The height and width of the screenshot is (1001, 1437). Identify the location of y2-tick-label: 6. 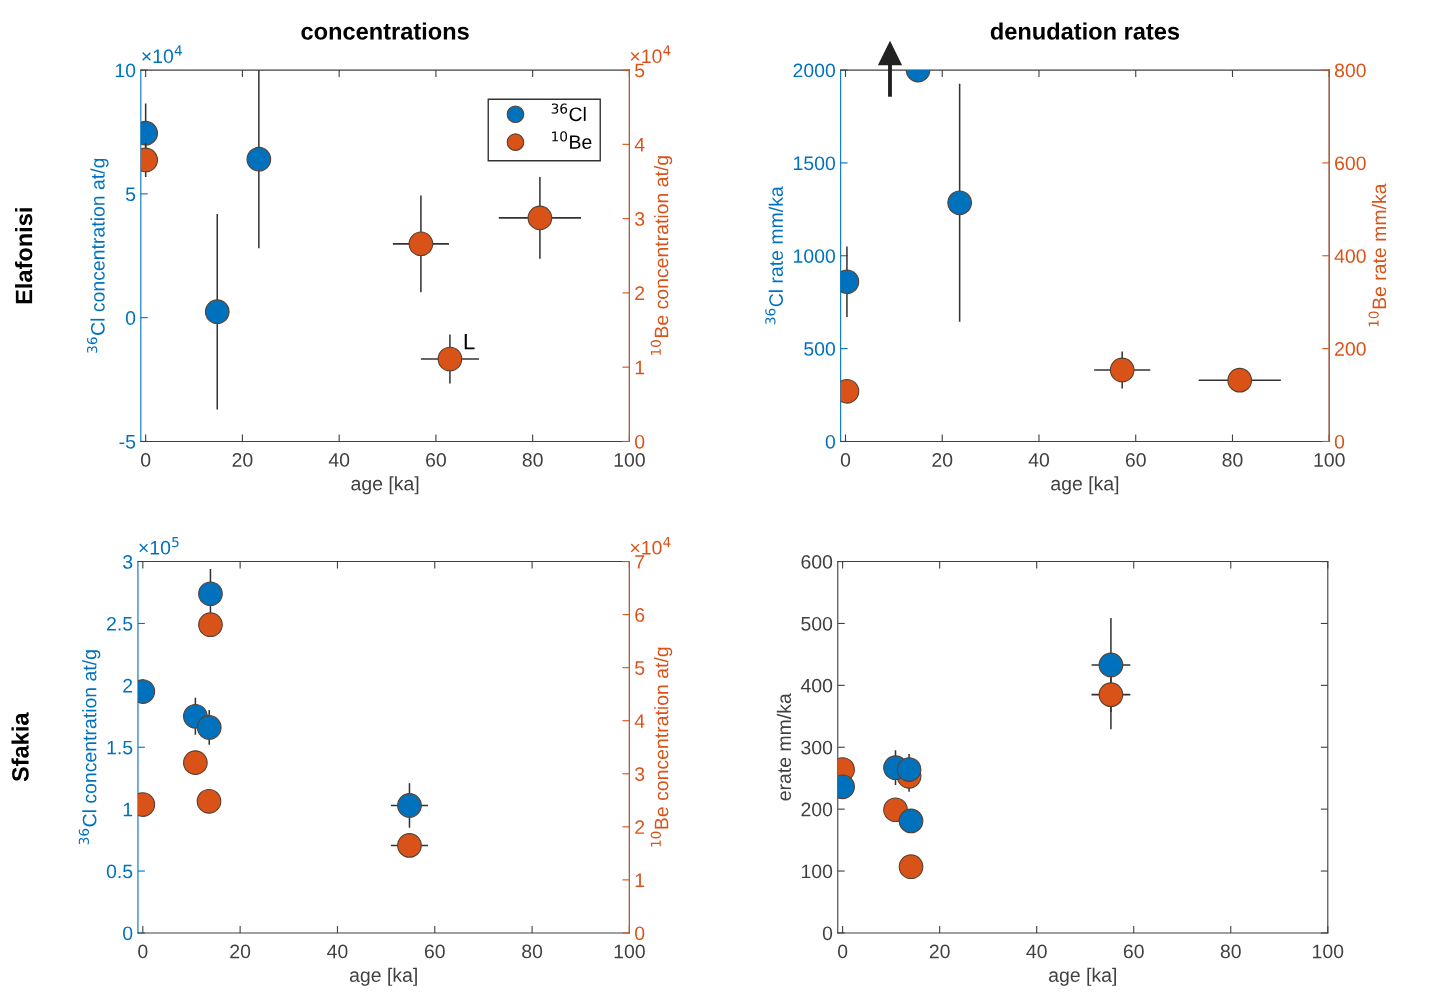
(640, 615).